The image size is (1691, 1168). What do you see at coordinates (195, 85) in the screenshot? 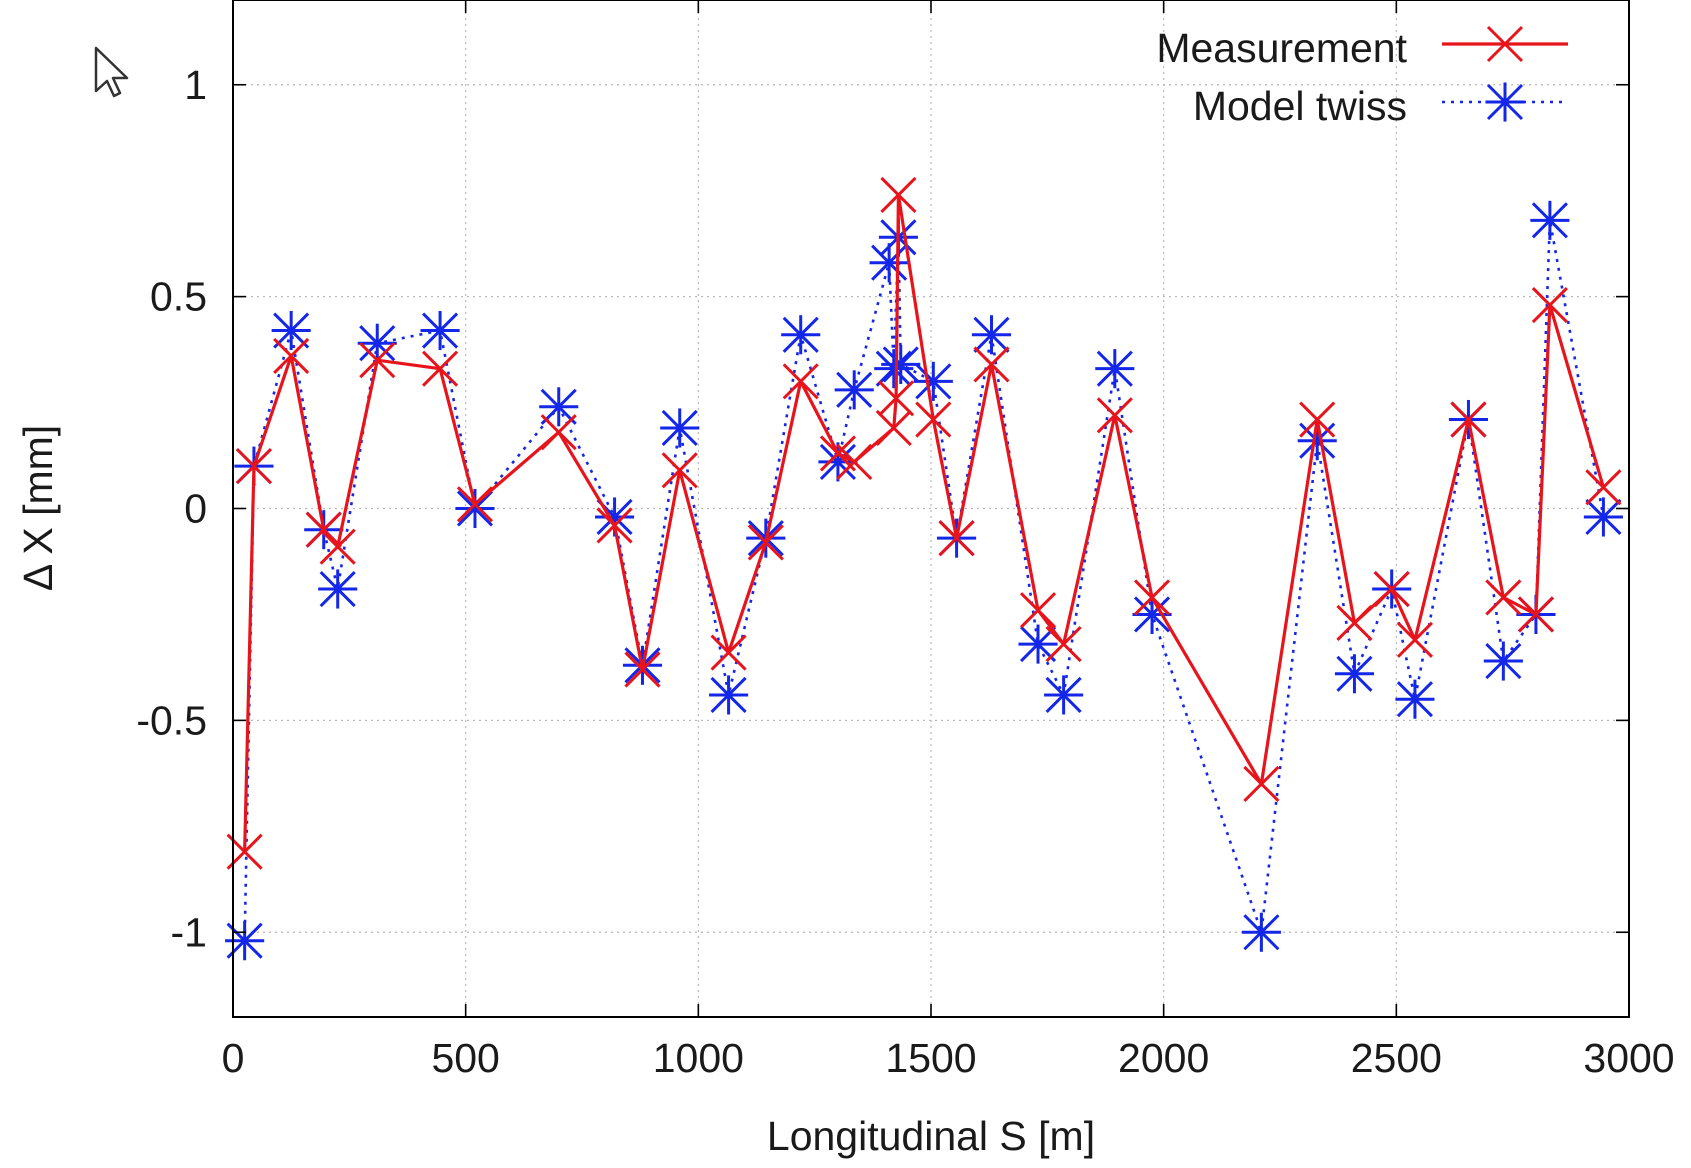
I see `y-tick-label: 1` at bounding box center [195, 85].